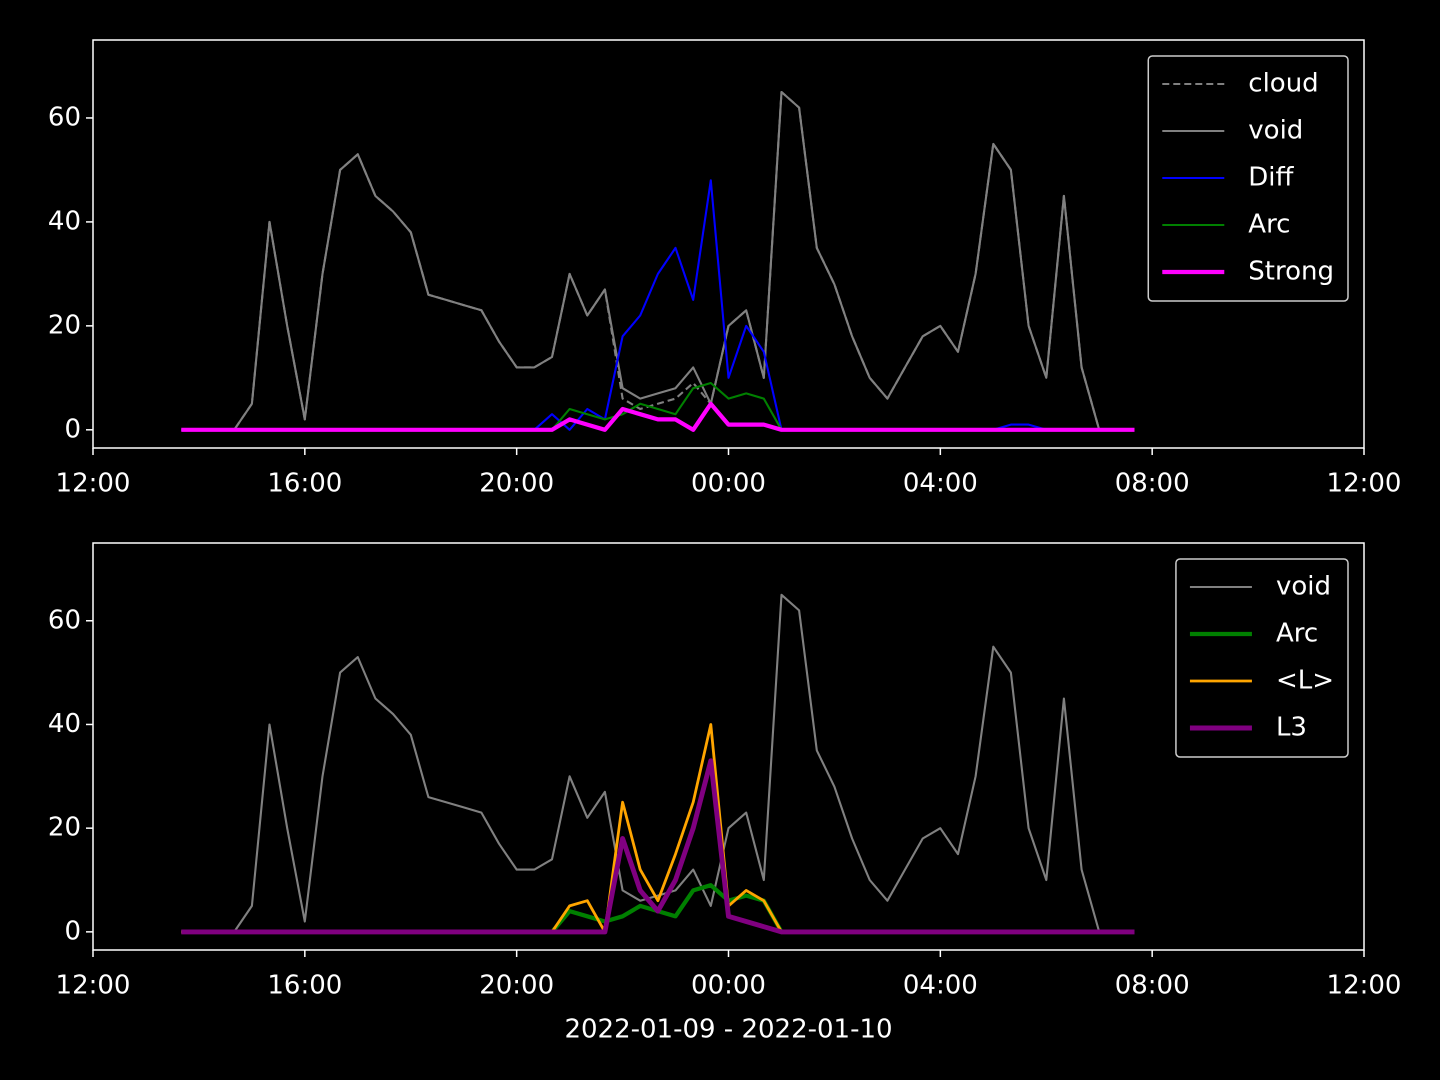 The width and height of the screenshot is (1440, 1080). I want to click on x-axis-label: 2022-01-09 - 2022-01-10, so click(728, 1030).